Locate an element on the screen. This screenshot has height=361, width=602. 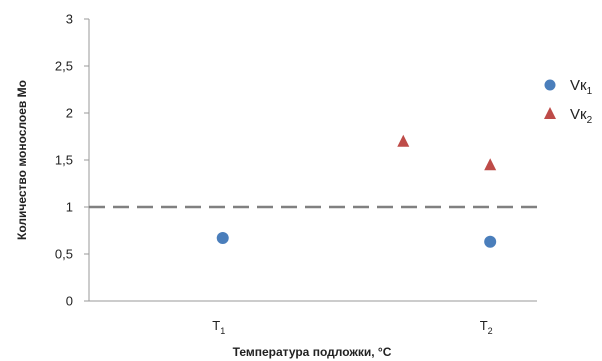
x-axis-ticks: T1 T2 is located at coordinates (352, 327).